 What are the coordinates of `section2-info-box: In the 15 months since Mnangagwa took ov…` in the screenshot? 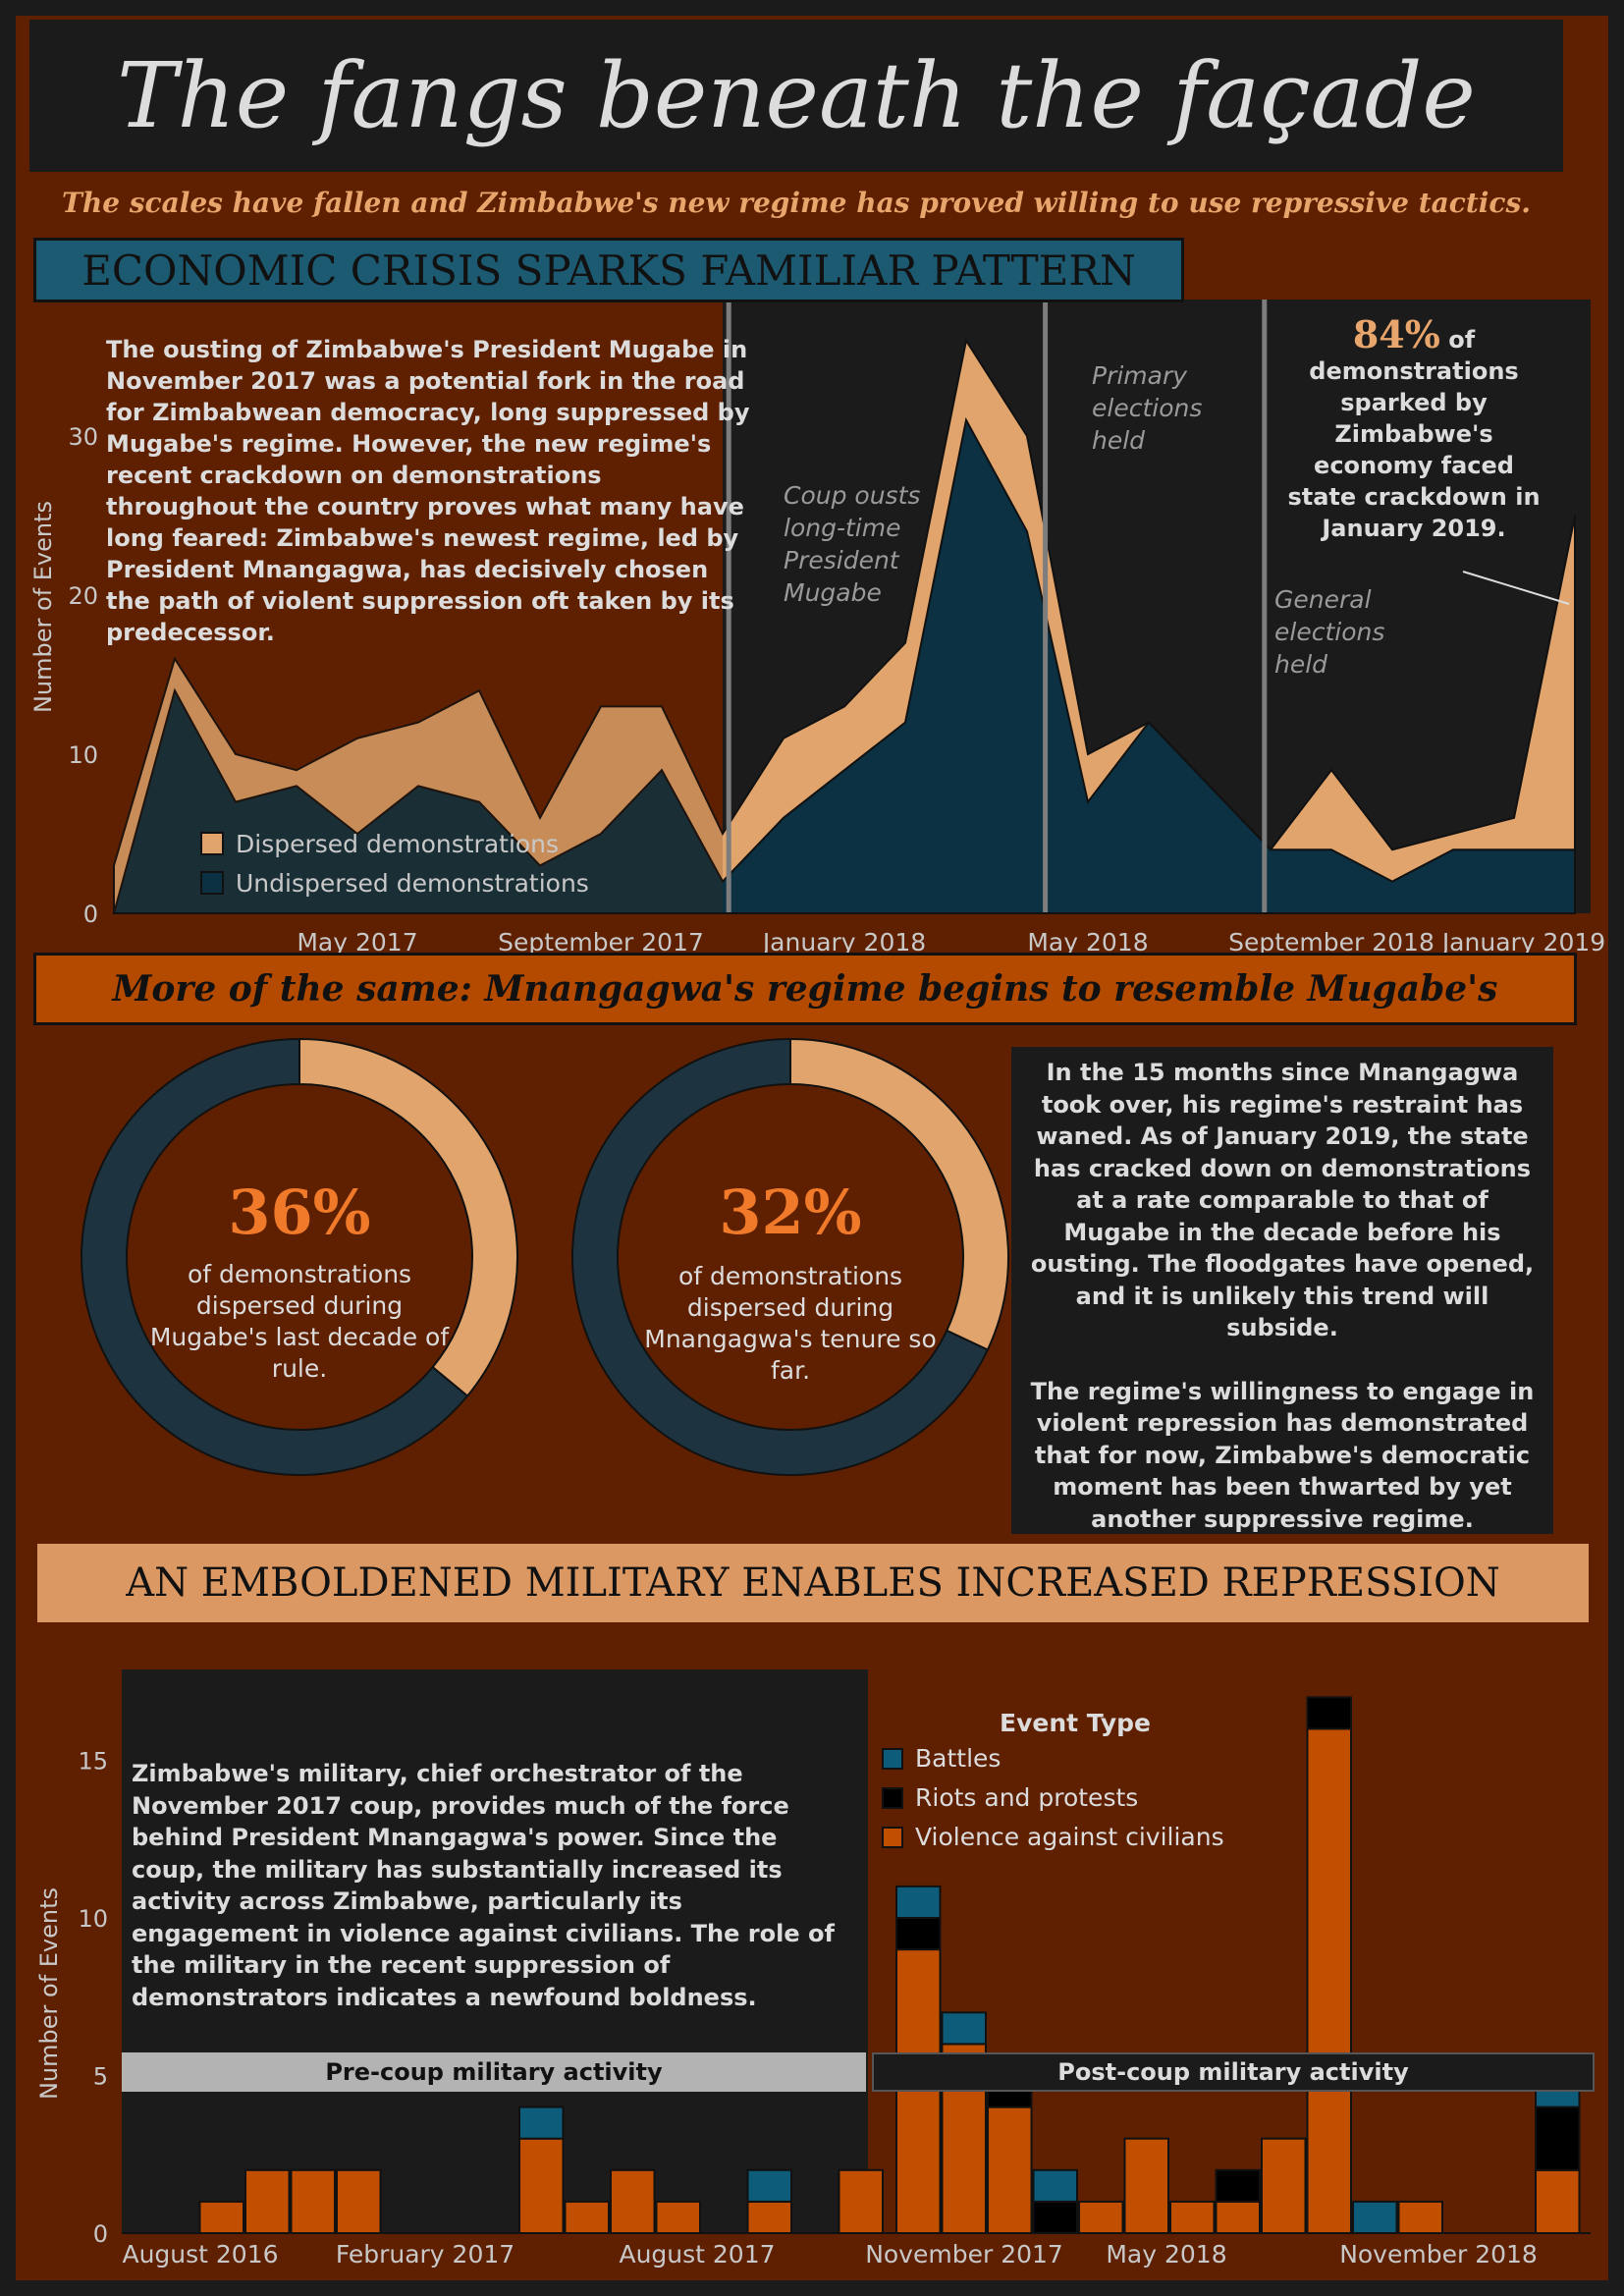 It's located at (1282, 1290).